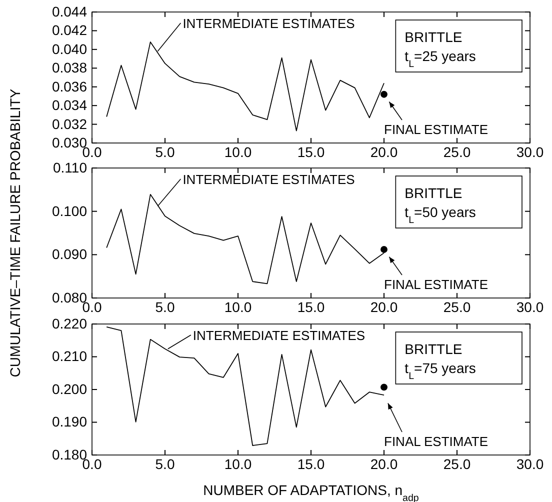 The height and width of the screenshot is (502, 552). What do you see at coordinates (70, 210) in the screenshot?
I see `y-tick-label: 0.100` at bounding box center [70, 210].